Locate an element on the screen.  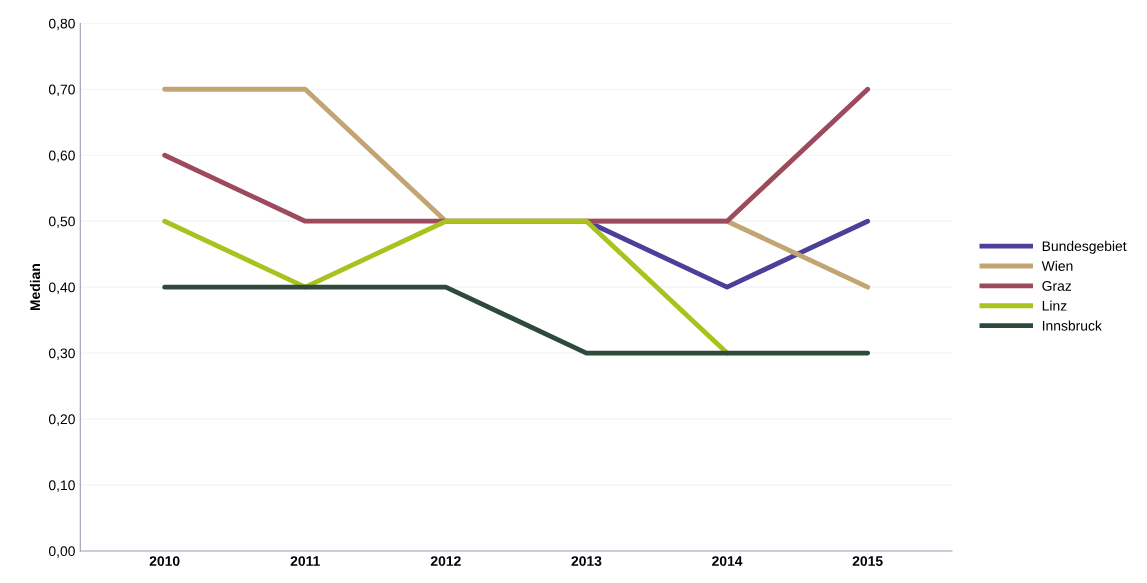
legend-label: Linz is located at coordinates (1054, 305).